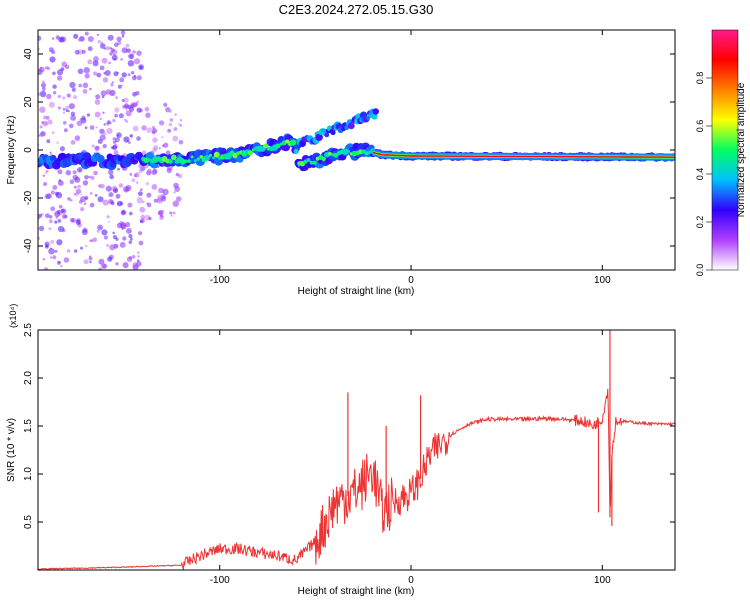  Describe the element at coordinates (356, 9) in the screenshot. I see `figure-title: C2E3.2024.272.05.15.G30` at that location.